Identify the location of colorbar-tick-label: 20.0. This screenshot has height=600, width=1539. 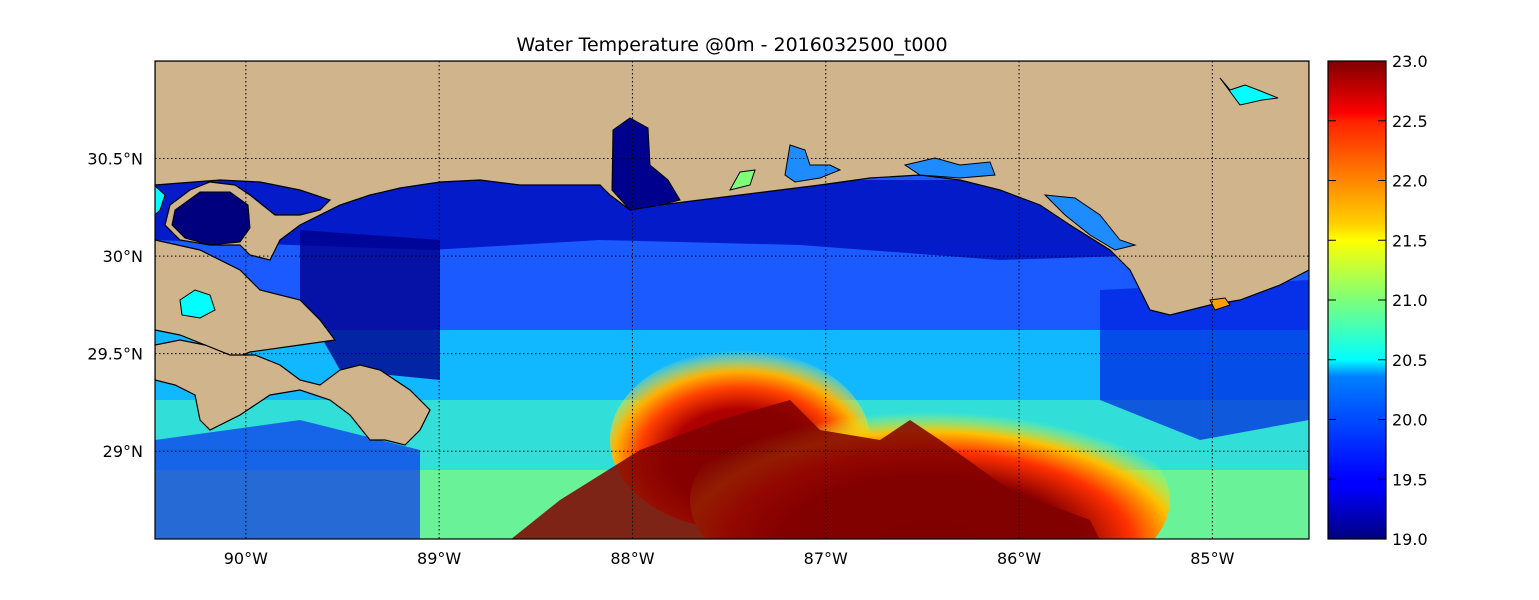
(1410, 420).